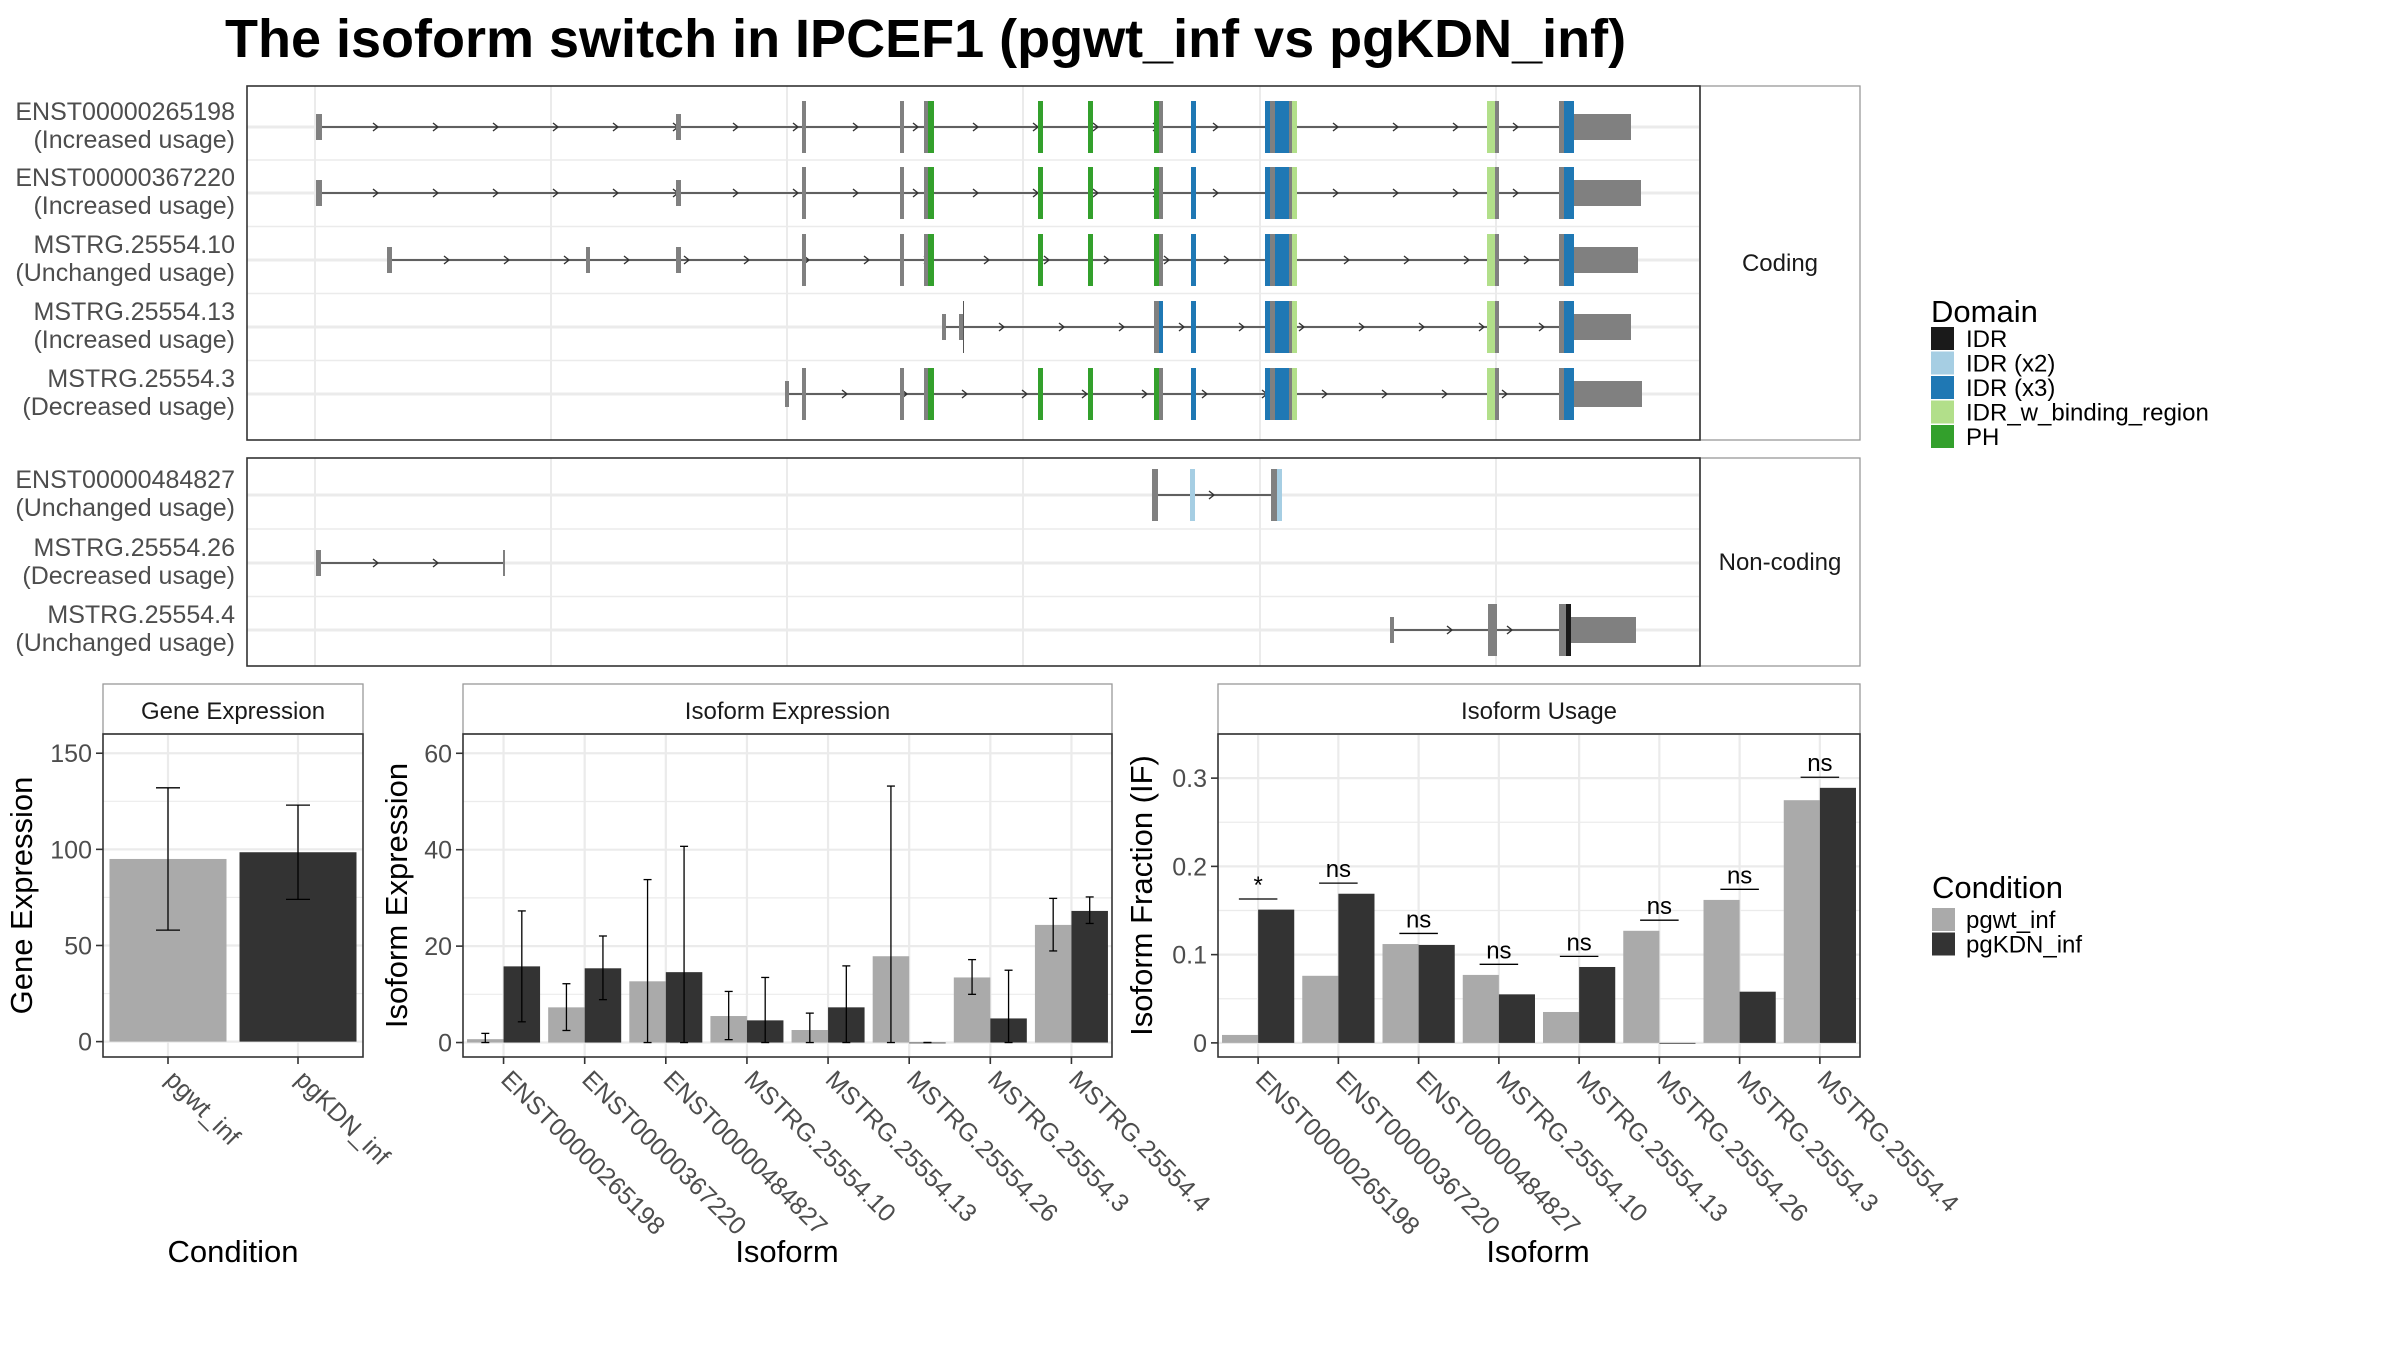 This screenshot has height=1350, width=2400. Describe the element at coordinates (1572, 1146) in the screenshot. I see `x-tick-label: MSTRG.25554.10` at that location.